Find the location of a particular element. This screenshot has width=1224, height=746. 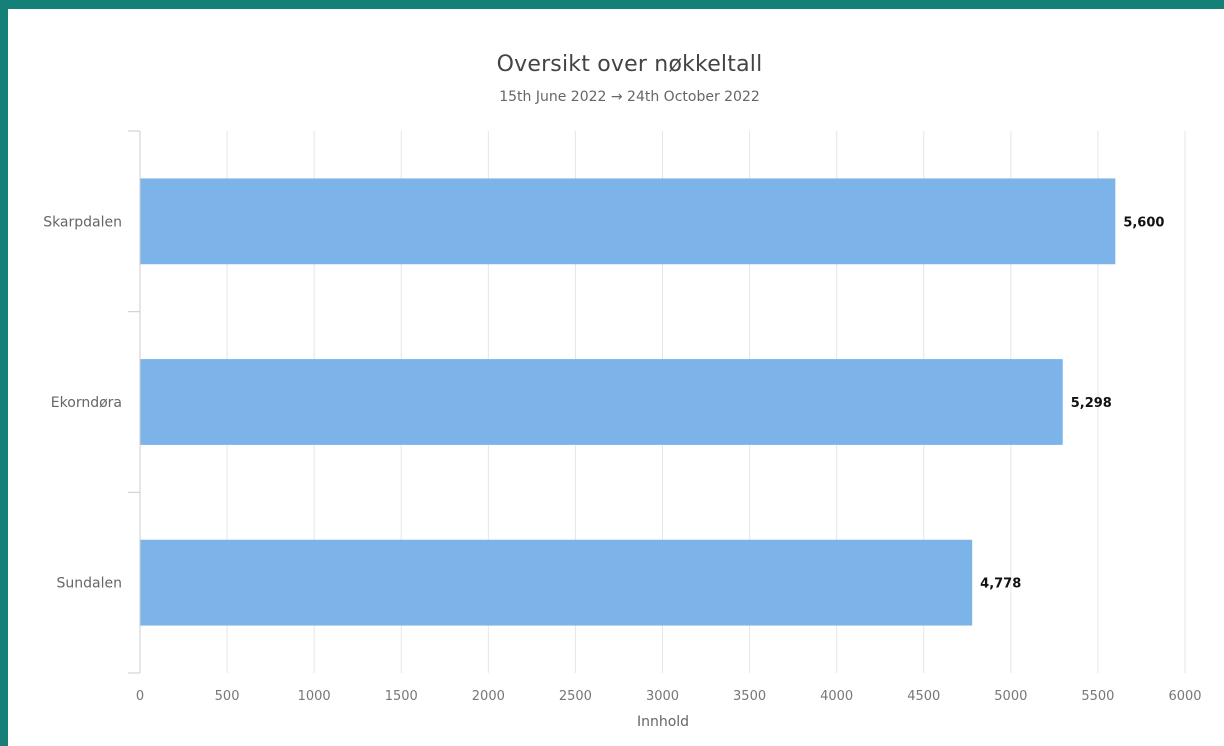

x-tick-label: 4000 is located at coordinates (836, 696).